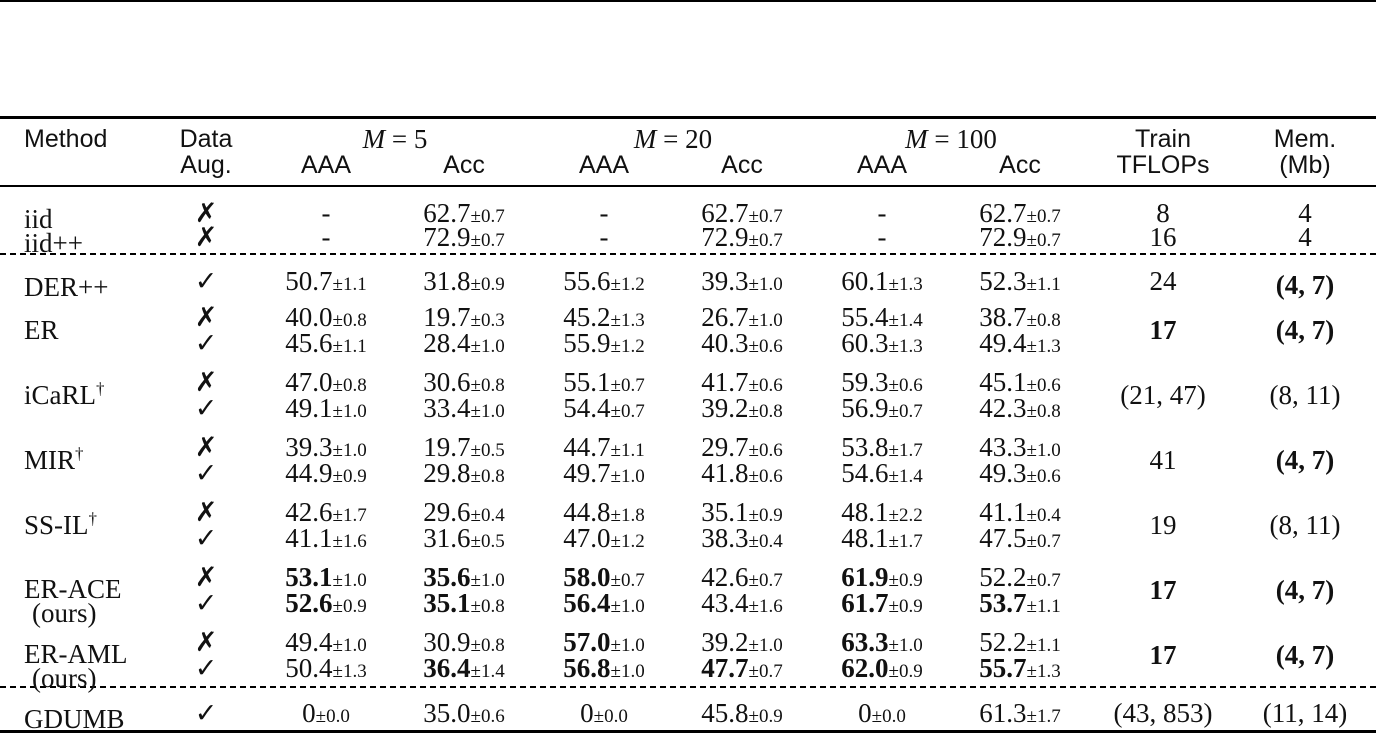  What do you see at coordinates (487, 450) in the screenshot?
I see `result-std: ±0.5` at bounding box center [487, 450].